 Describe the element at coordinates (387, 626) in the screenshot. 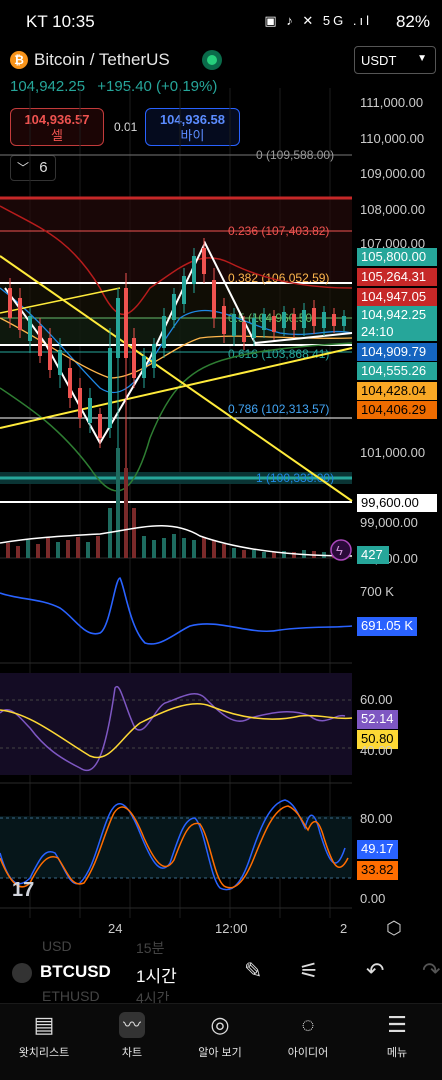

I see `indicator-1-value: 691.05 K` at that location.